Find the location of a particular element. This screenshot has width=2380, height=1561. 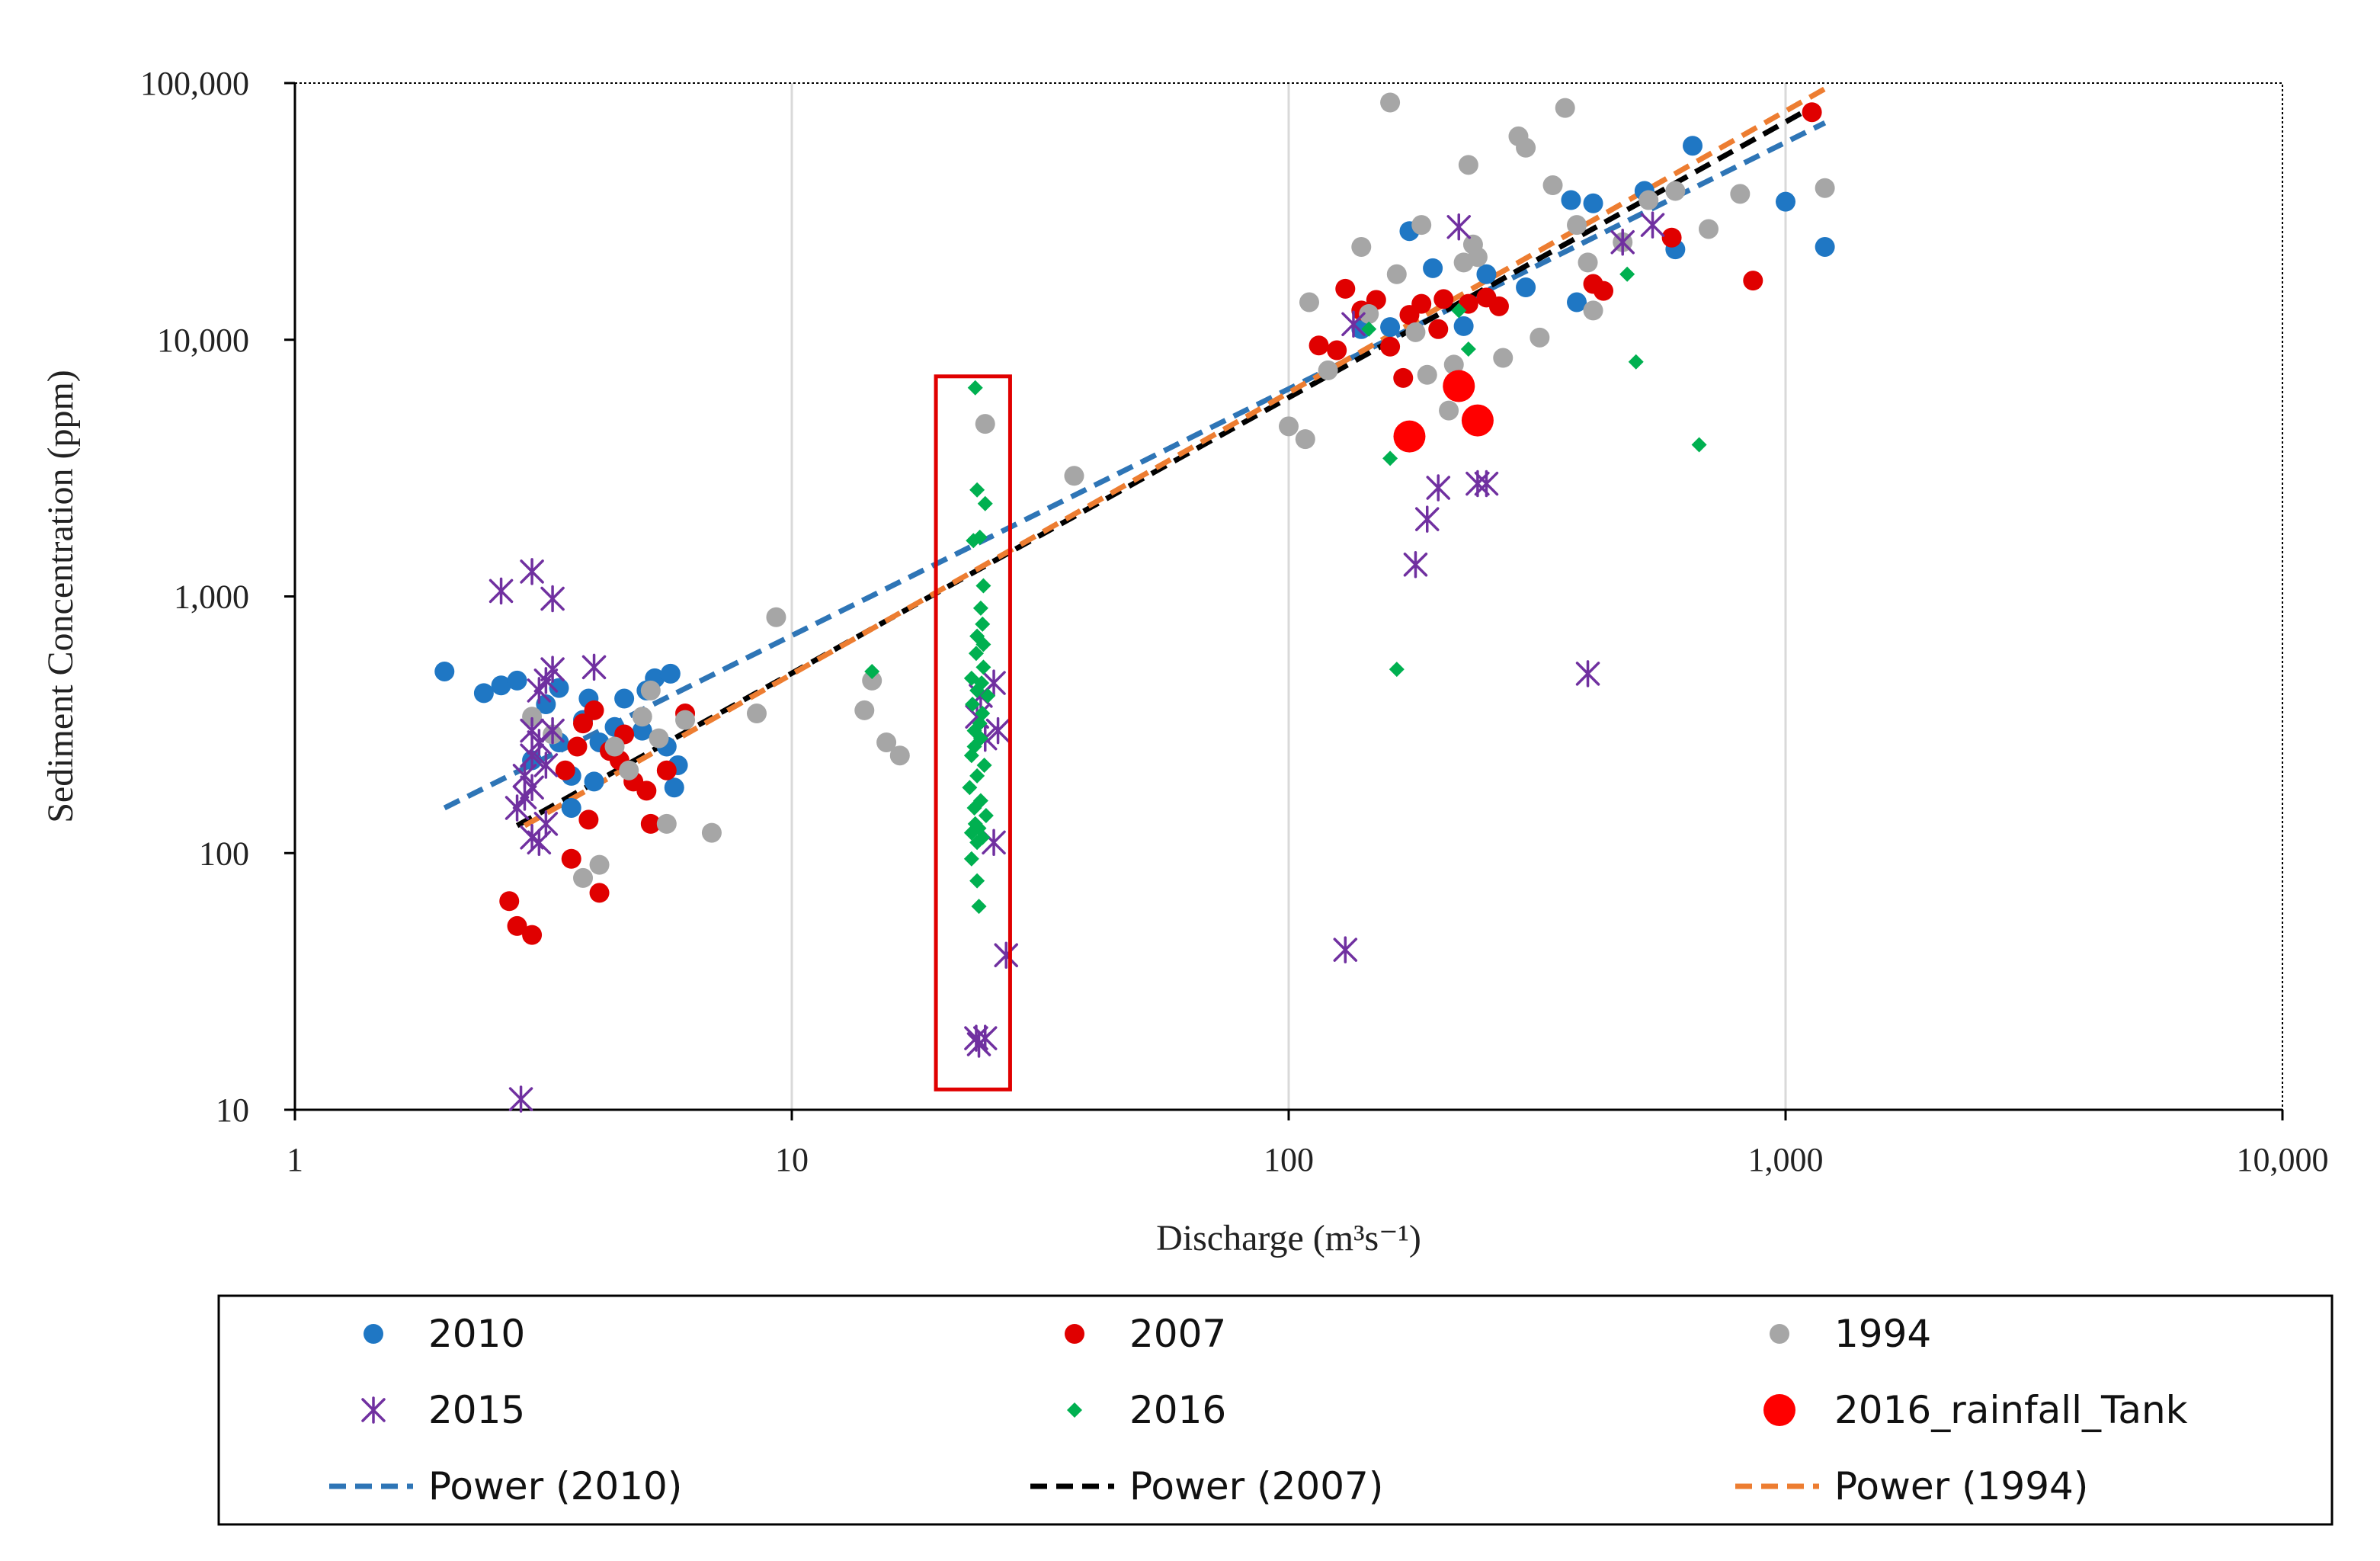

x-tick-label: 100 is located at coordinates (1289, 1159).